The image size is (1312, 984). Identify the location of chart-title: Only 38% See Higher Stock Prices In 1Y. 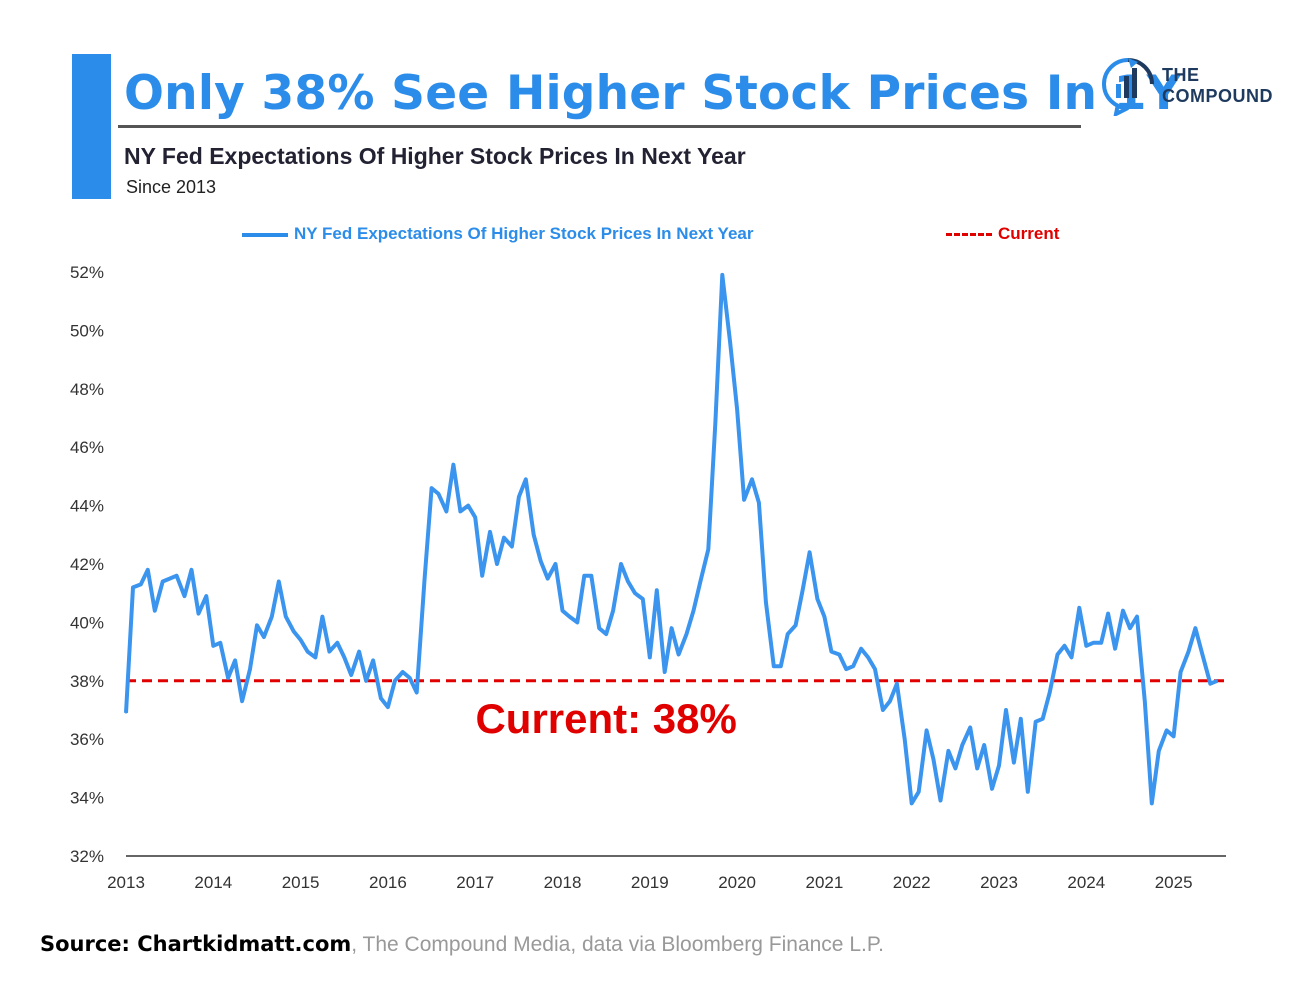
(652, 93).